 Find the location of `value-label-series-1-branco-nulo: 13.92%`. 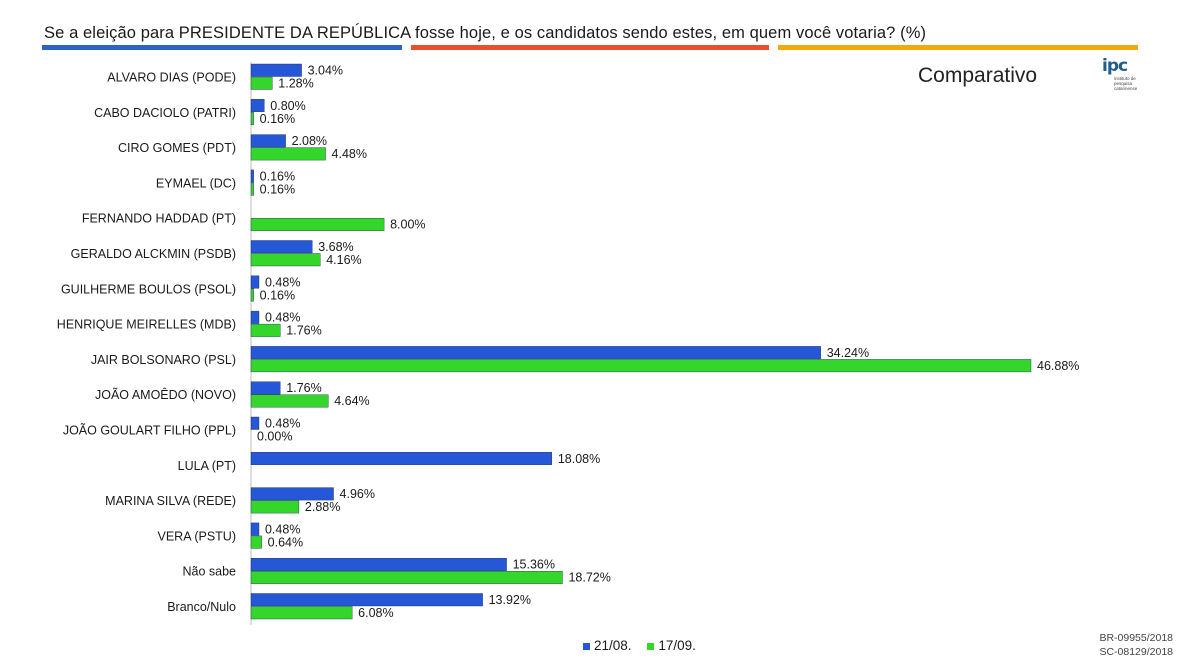

value-label-series-1-branco-nulo: 13.92% is located at coordinates (510, 600).